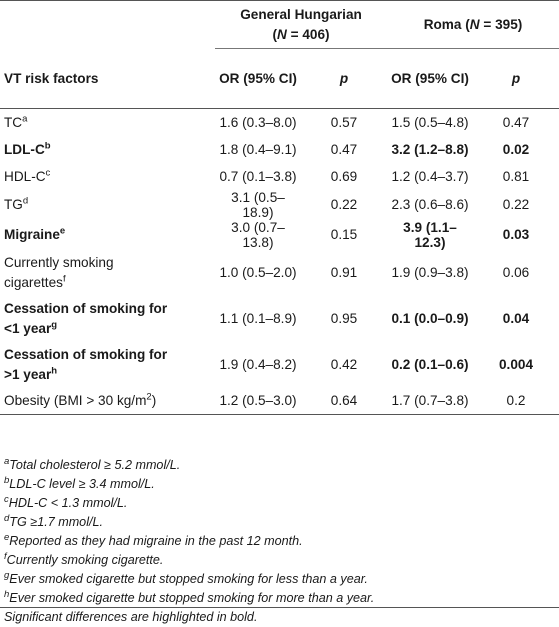 The width and height of the screenshot is (559, 627). I want to click on footnote: aTotal cholesterol ≥ 5.2 mmol/L., so click(92, 463).